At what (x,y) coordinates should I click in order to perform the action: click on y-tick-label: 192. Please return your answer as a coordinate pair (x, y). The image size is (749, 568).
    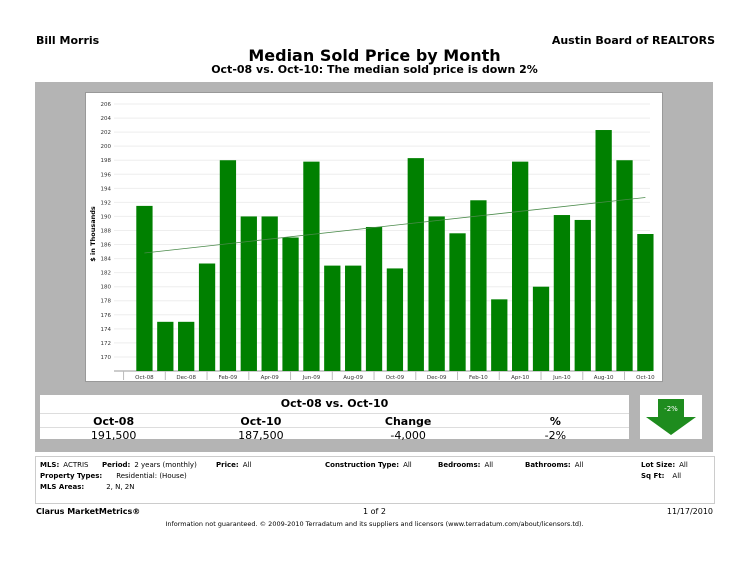
    Looking at the image, I should click on (106, 203).